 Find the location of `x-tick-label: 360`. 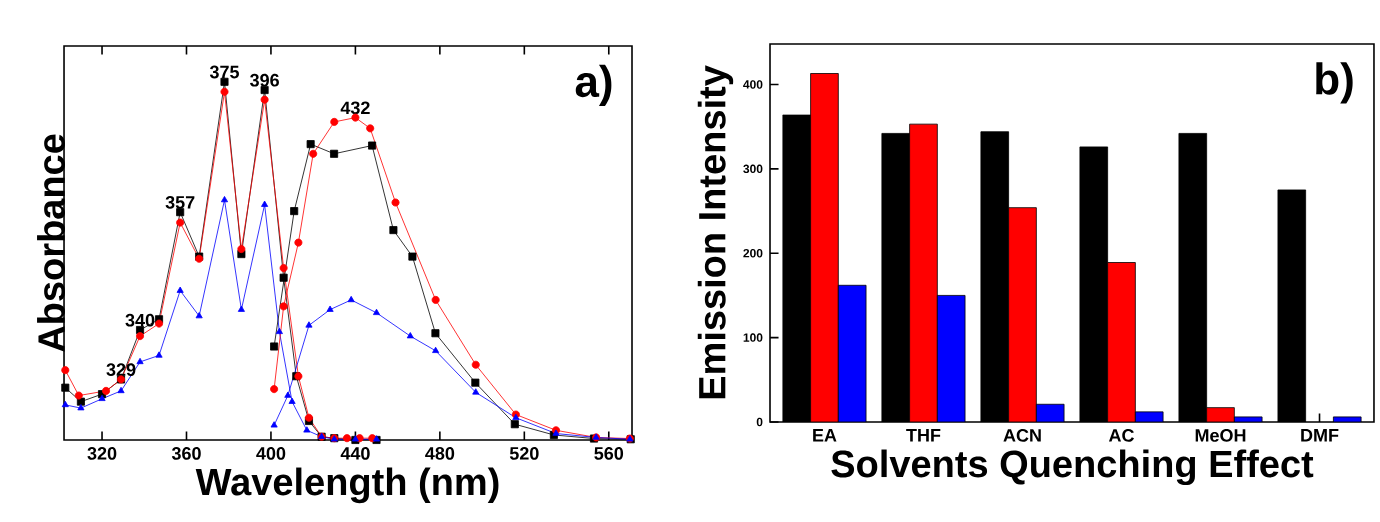

x-tick-label: 360 is located at coordinates (186, 453).